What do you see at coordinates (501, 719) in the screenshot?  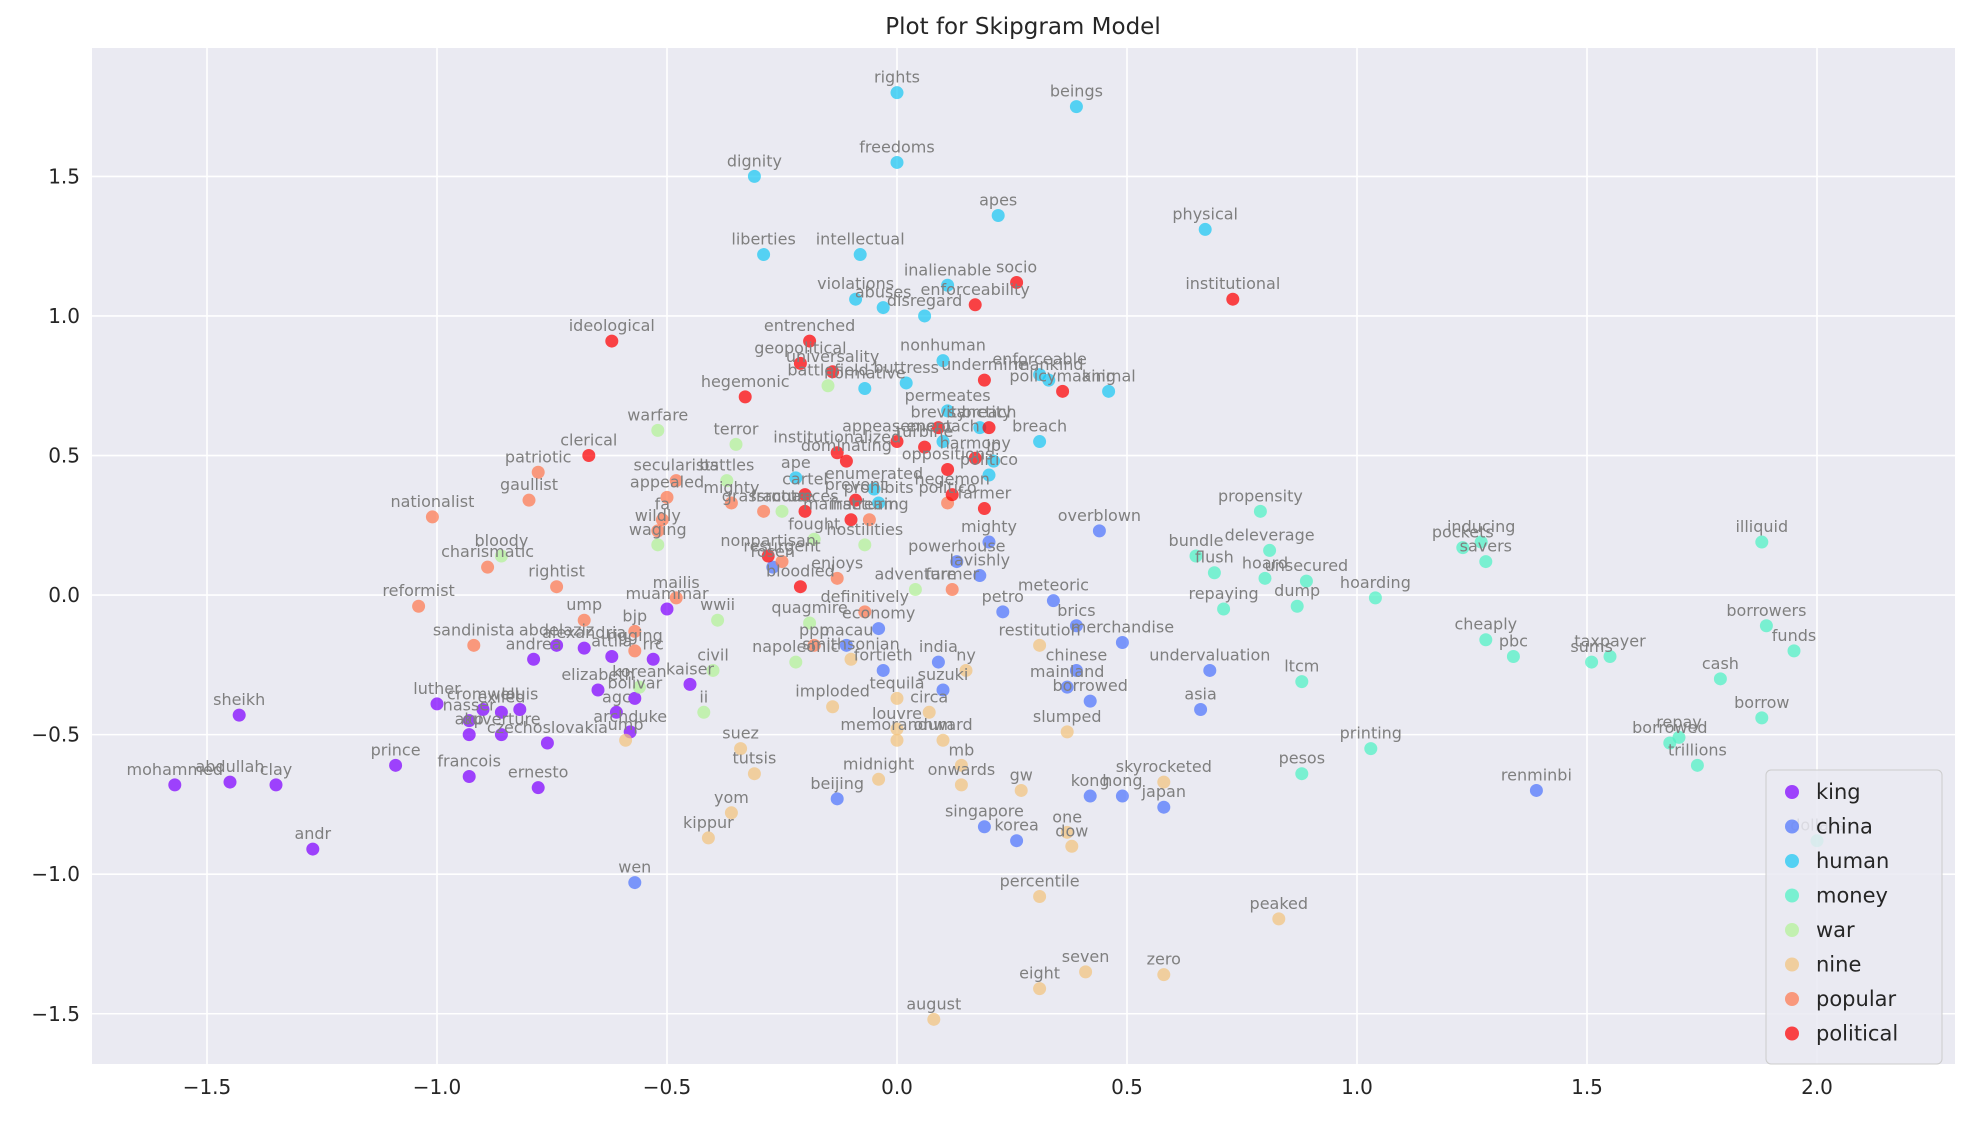 I see `point-label: ouverture` at bounding box center [501, 719].